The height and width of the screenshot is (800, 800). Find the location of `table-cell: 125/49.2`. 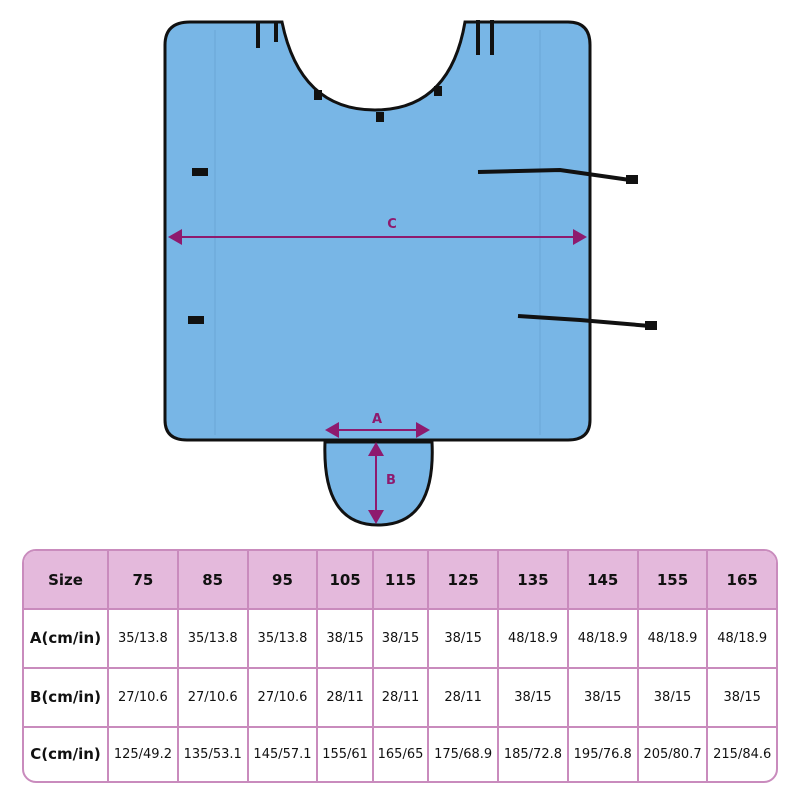

table-cell: 125/49.2 is located at coordinates (144, 754).